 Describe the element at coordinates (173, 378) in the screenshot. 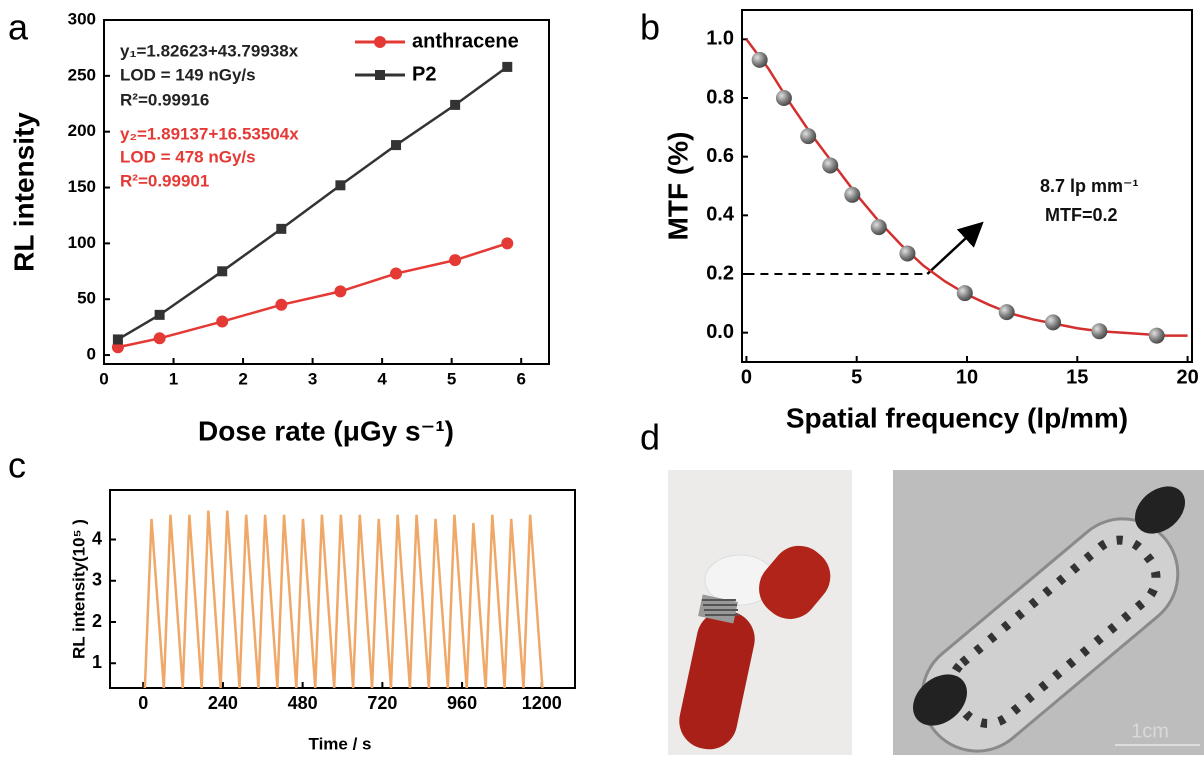

I see `x-tick-label: 1` at that location.